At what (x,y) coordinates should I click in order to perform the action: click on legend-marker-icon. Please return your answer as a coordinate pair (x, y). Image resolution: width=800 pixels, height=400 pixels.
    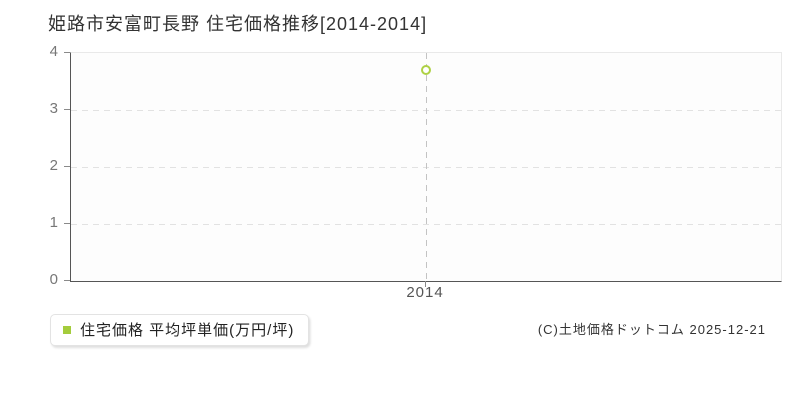
    Looking at the image, I should click on (67, 329).